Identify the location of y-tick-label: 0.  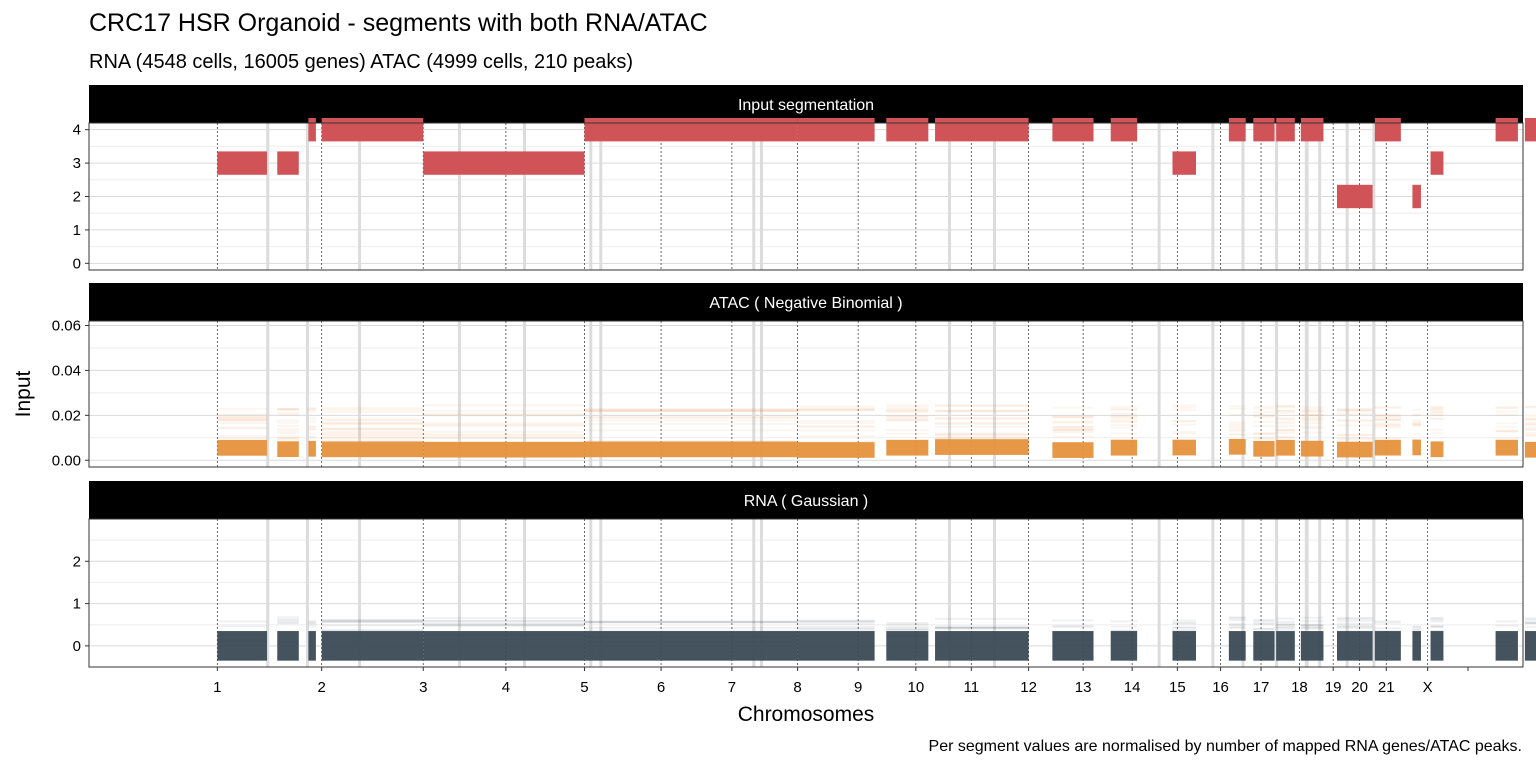
(77, 646).